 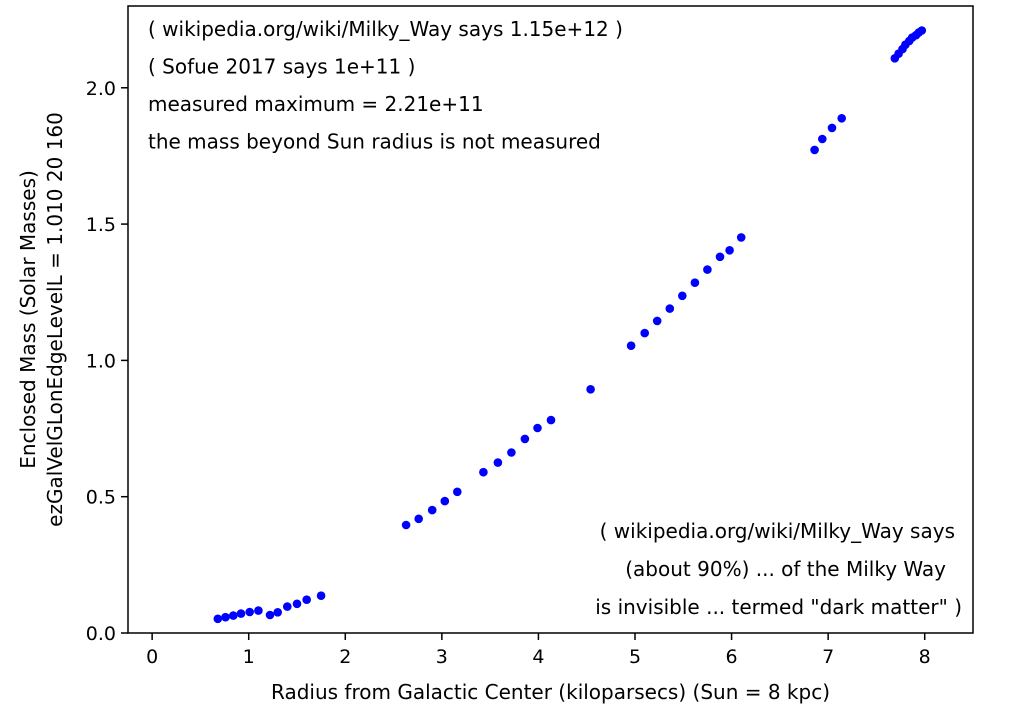 What do you see at coordinates (442, 657) in the screenshot?
I see `x-tick-label-3: 3` at bounding box center [442, 657].